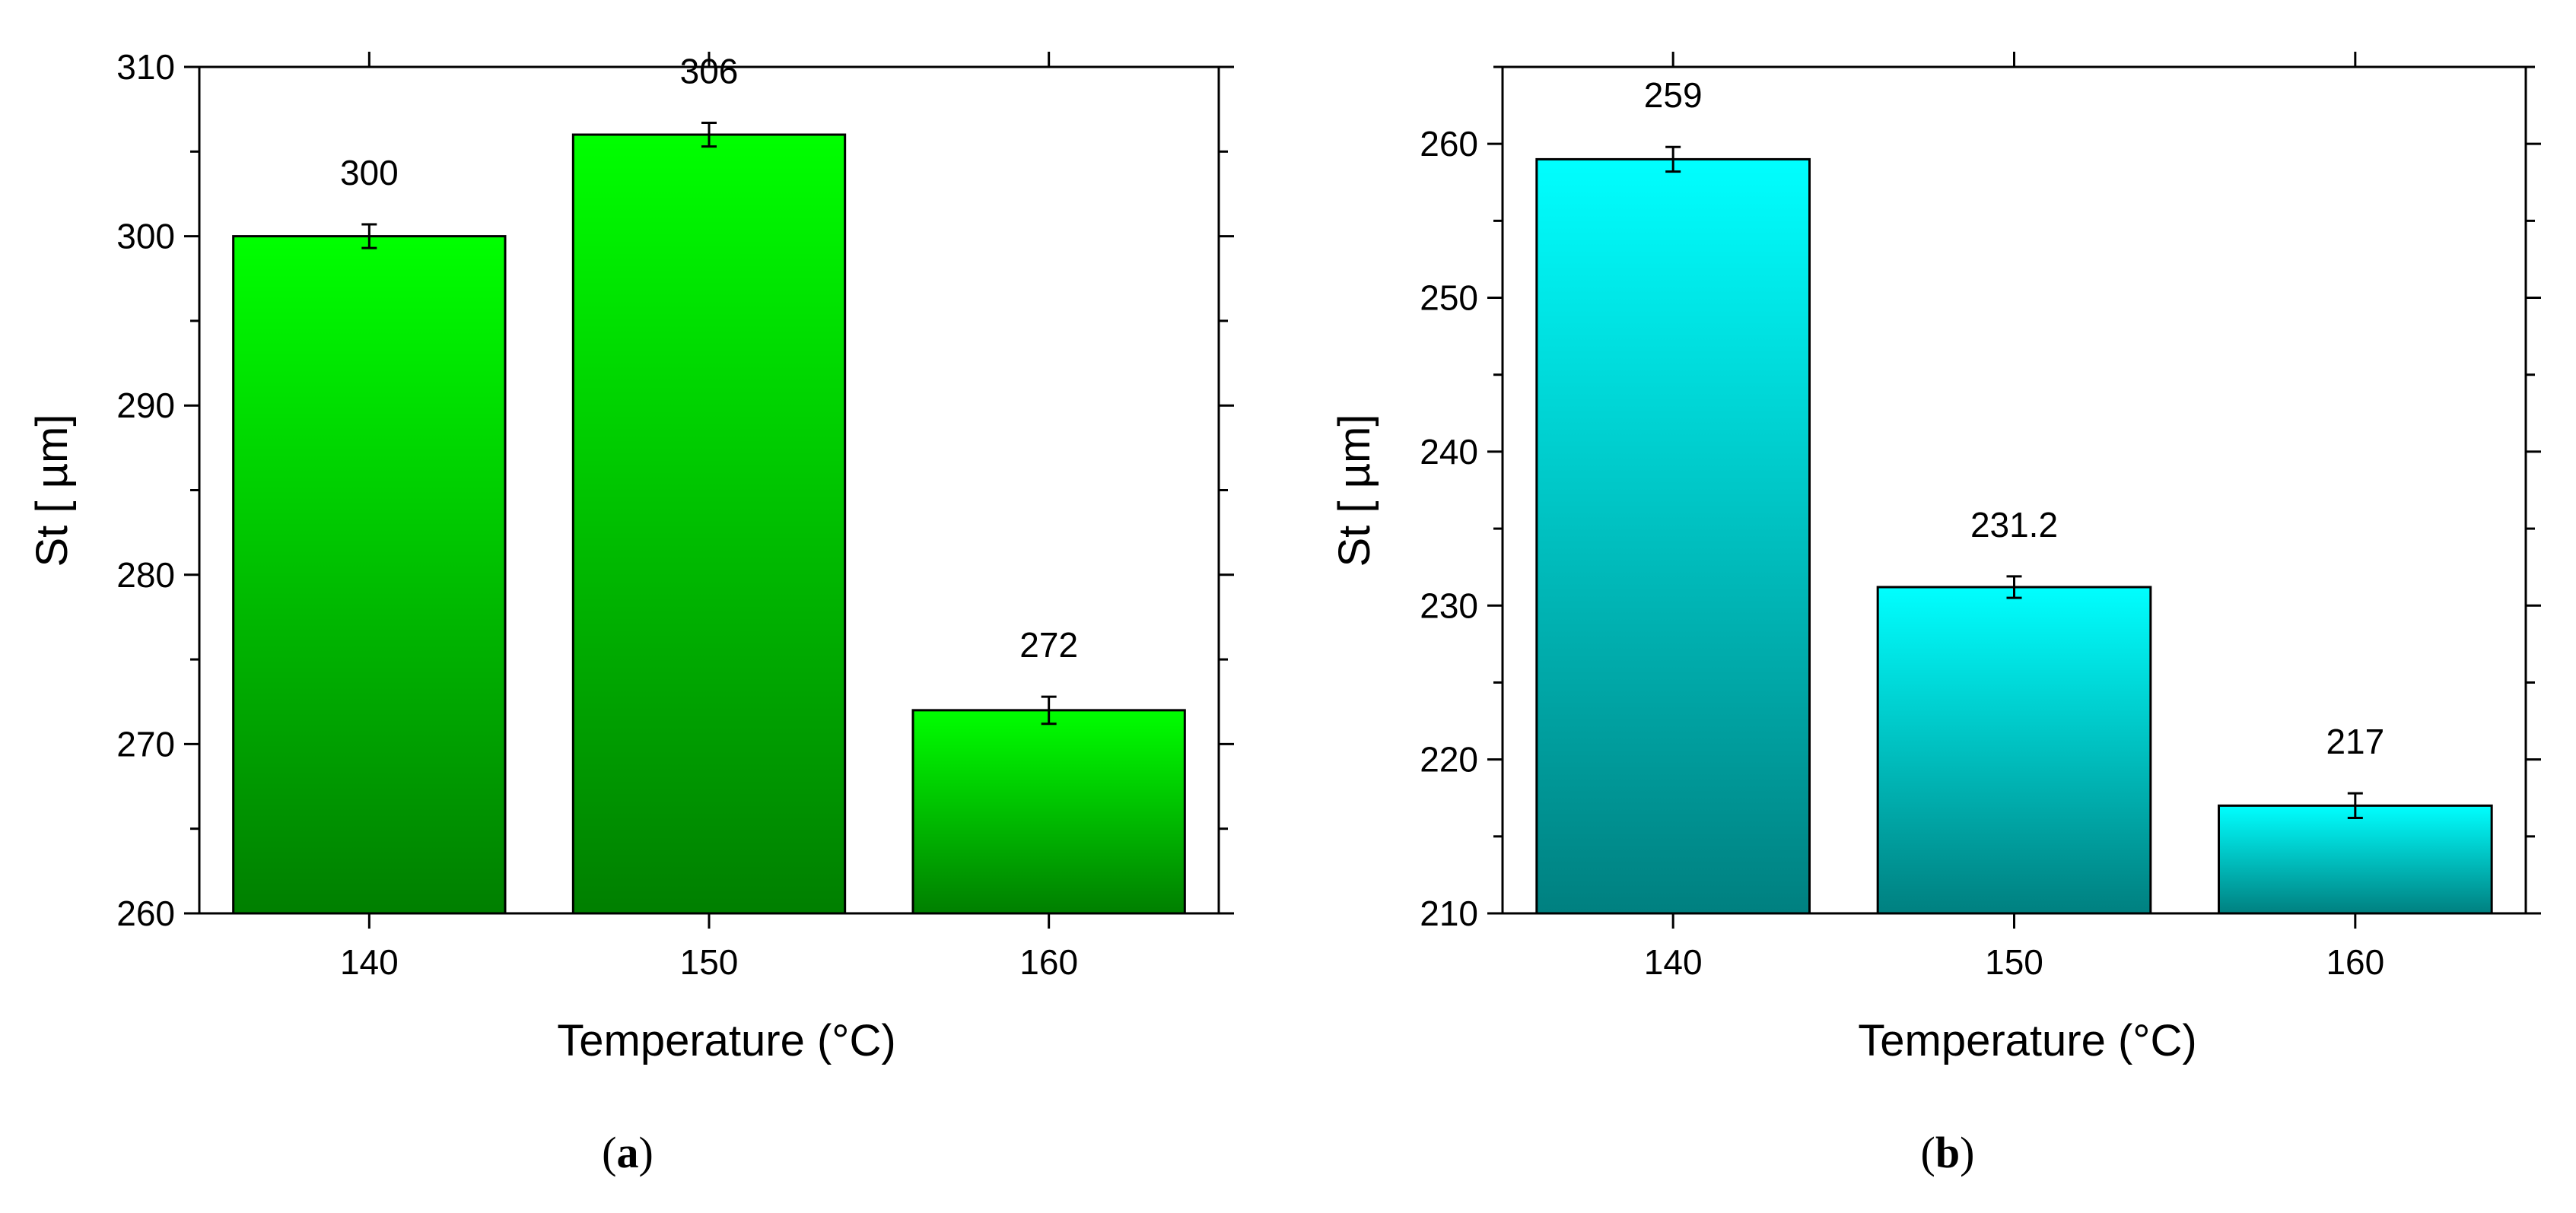 The image size is (2576, 1213). Describe the element at coordinates (726, 1040) in the screenshot. I see `x-axis-title-a: Temperature (°C)` at that location.